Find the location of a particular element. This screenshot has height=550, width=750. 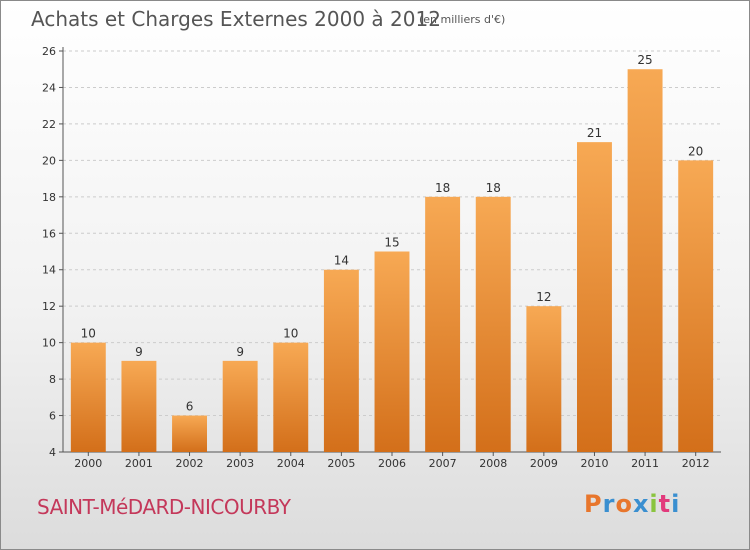

logo-letter: x is located at coordinates (641, 504).